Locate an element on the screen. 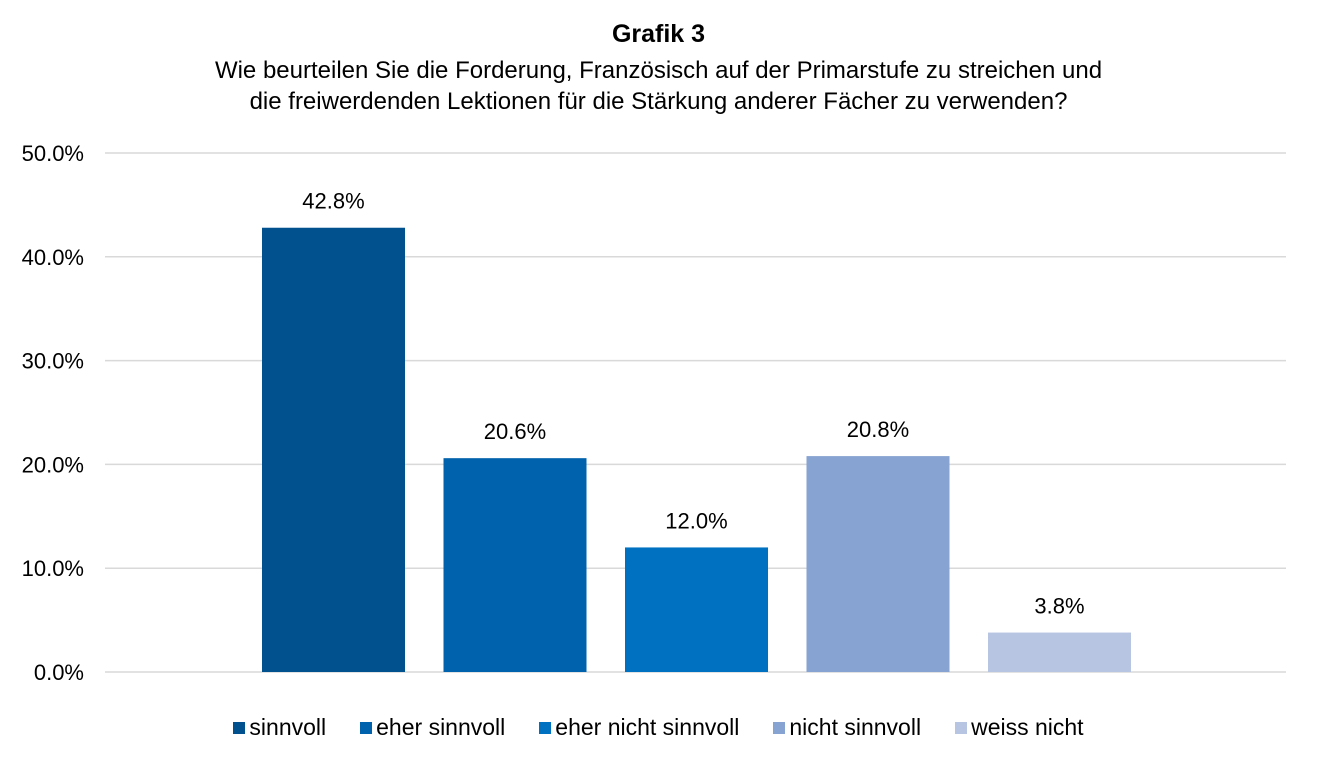  y-tick-label: 10.0% is located at coordinates (53, 568).